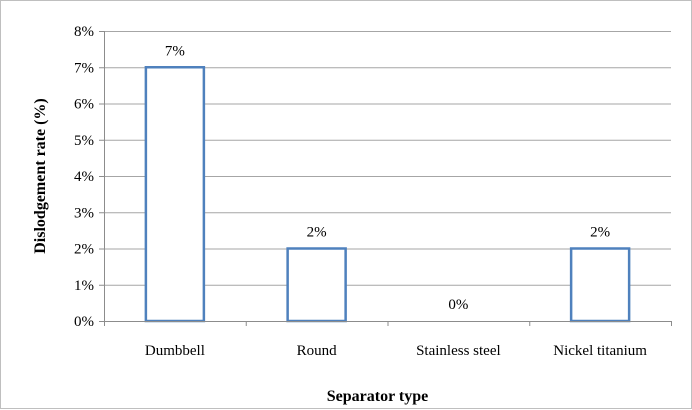 This screenshot has width=692, height=410. I want to click on x-tick-label: Dumbbell, so click(175, 351).